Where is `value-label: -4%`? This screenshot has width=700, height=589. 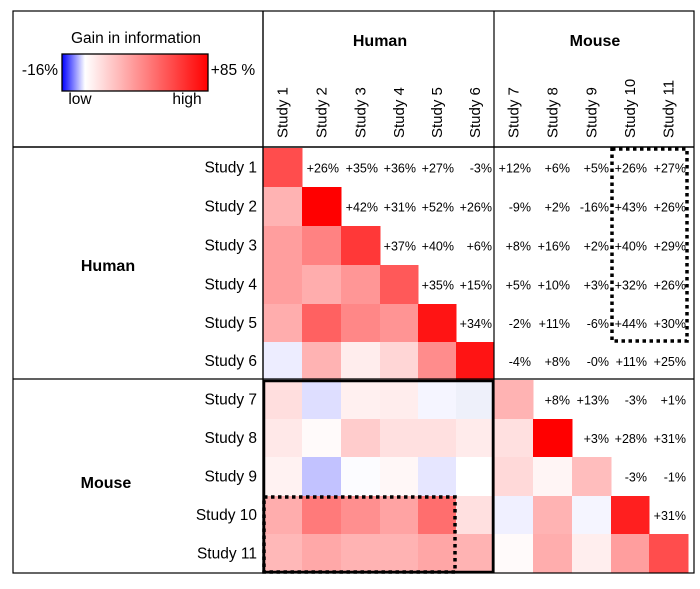 value-label: -4% is located at coordinates (520, 362).